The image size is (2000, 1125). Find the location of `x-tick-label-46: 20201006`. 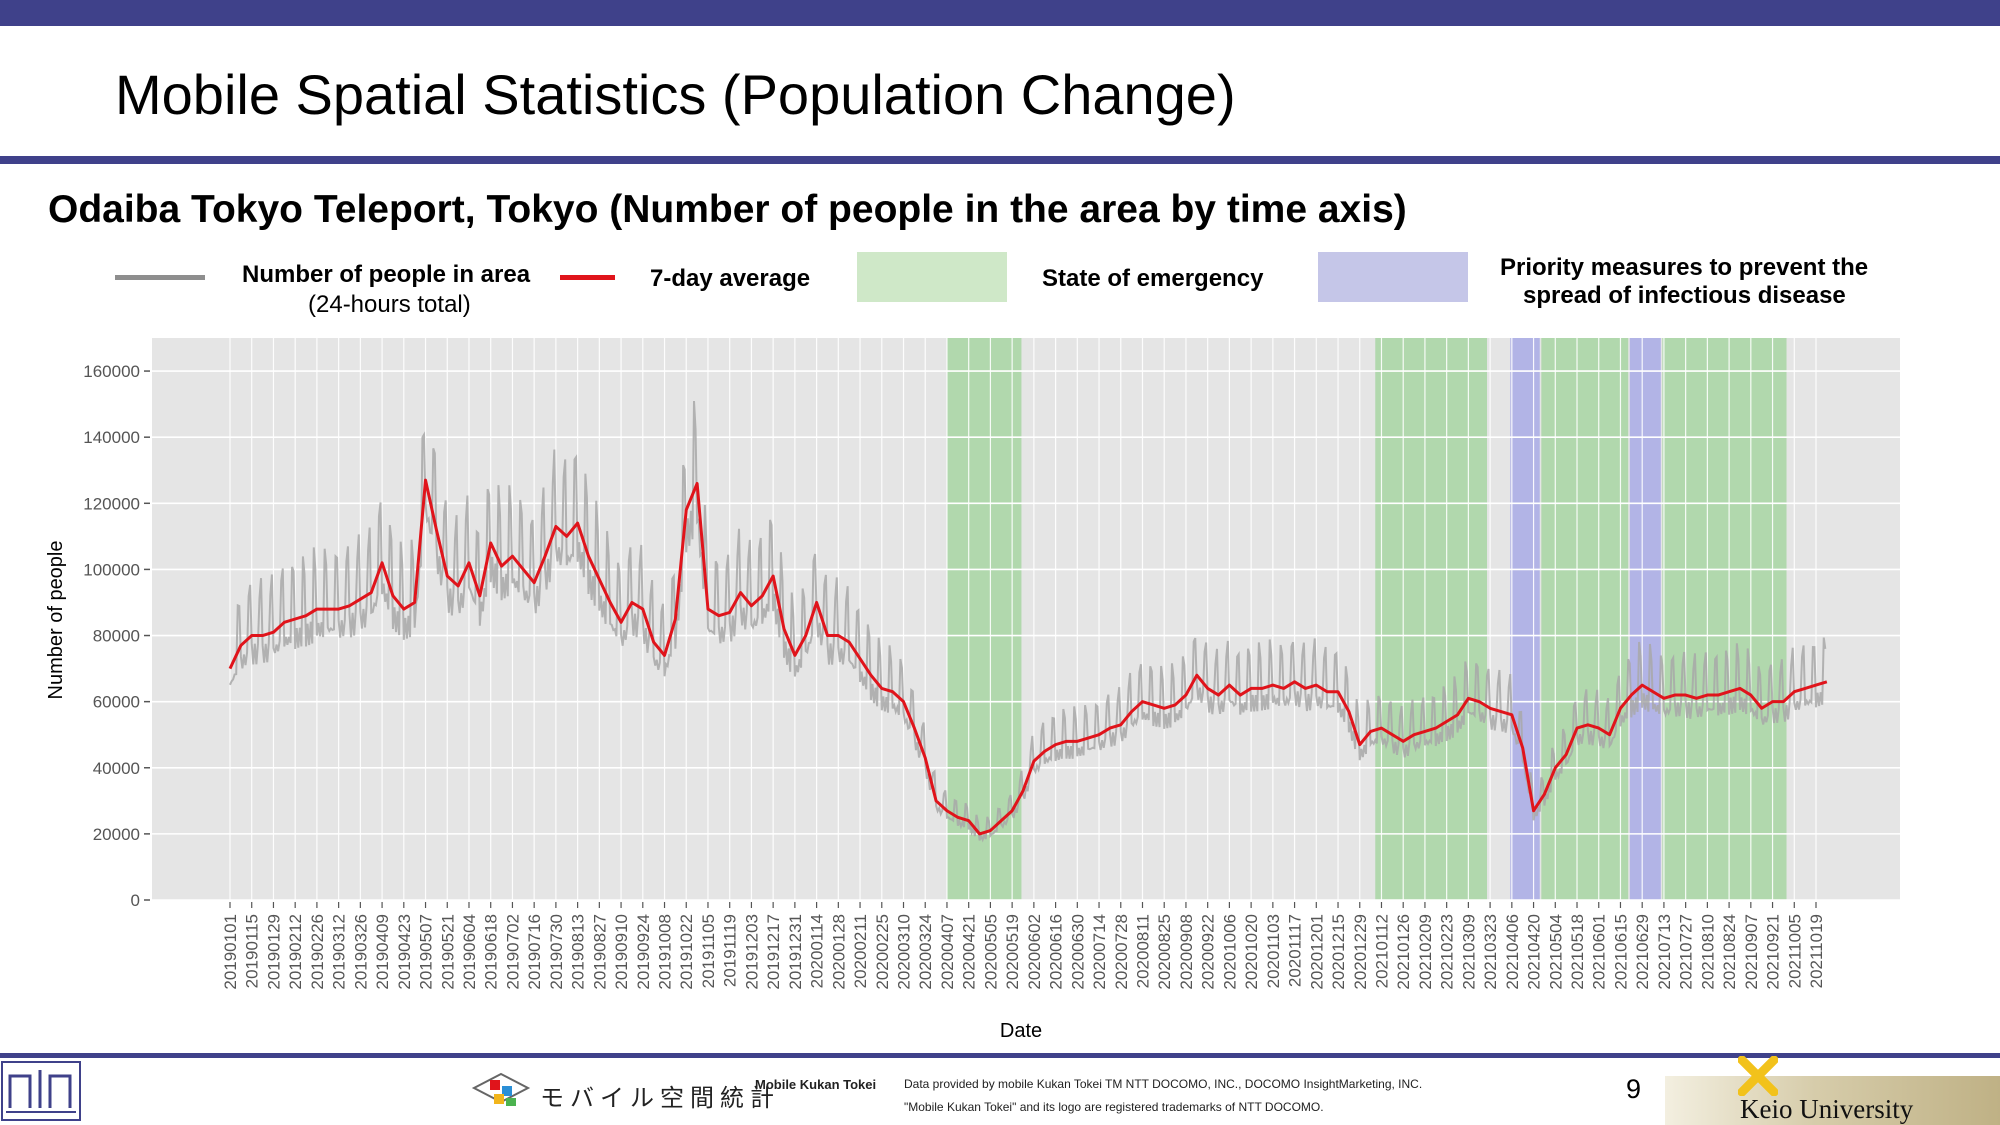

x-tick-label-46: 20201006 is located at coordinates (1229, 952).